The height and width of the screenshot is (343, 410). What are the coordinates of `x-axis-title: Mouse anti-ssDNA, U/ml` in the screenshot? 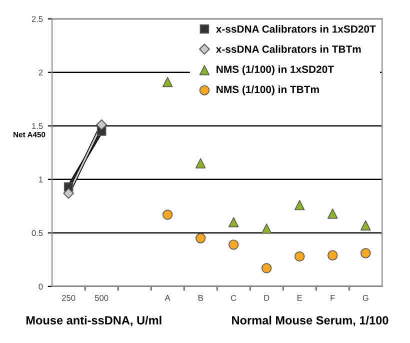 It's located at (94, 321).